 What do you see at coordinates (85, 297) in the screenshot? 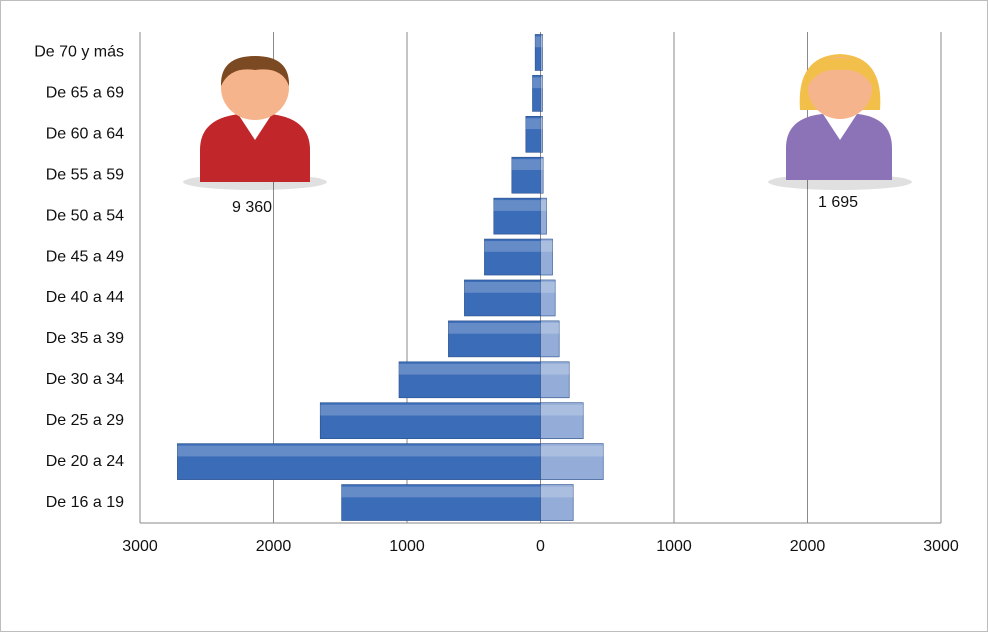
I see `y-tick-label: De 40 a 44` at bounding box center [85, 297].